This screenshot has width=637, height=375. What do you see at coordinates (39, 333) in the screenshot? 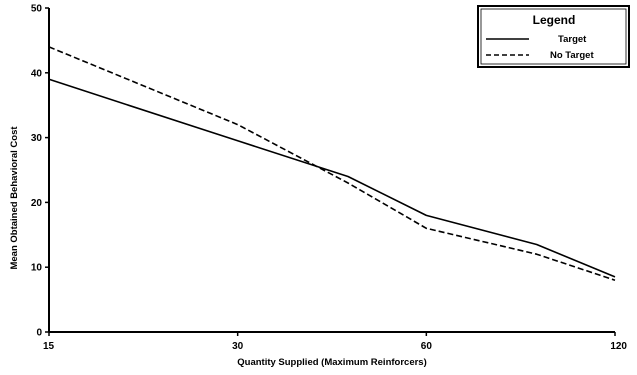
I see `y-tick-label: 0` at bounding box center [39, 333].